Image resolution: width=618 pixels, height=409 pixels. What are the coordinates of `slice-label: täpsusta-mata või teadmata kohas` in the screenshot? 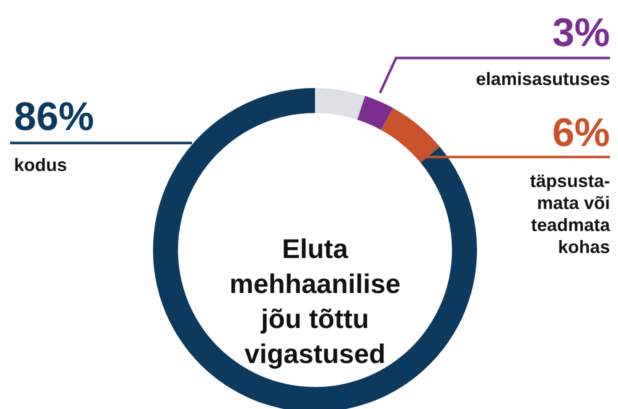 It's located at (570, 214).